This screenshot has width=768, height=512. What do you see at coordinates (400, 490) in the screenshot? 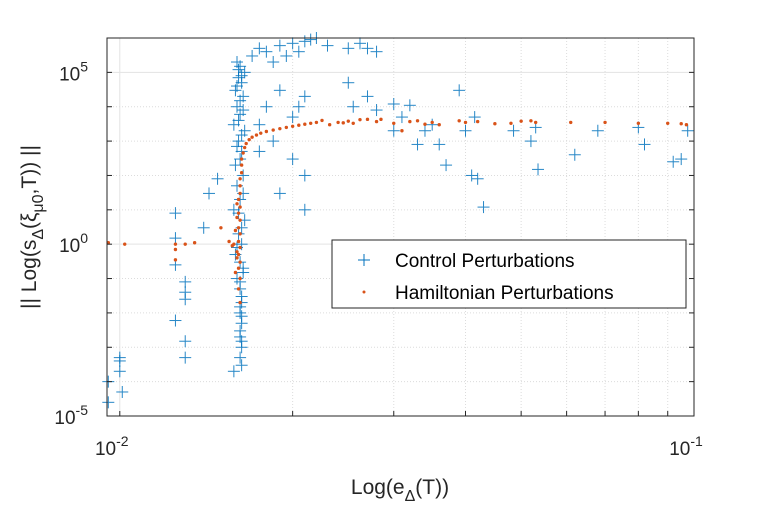
I see `x-axis-label: Log(eΔ(T))` at bounding box center [400, 490].